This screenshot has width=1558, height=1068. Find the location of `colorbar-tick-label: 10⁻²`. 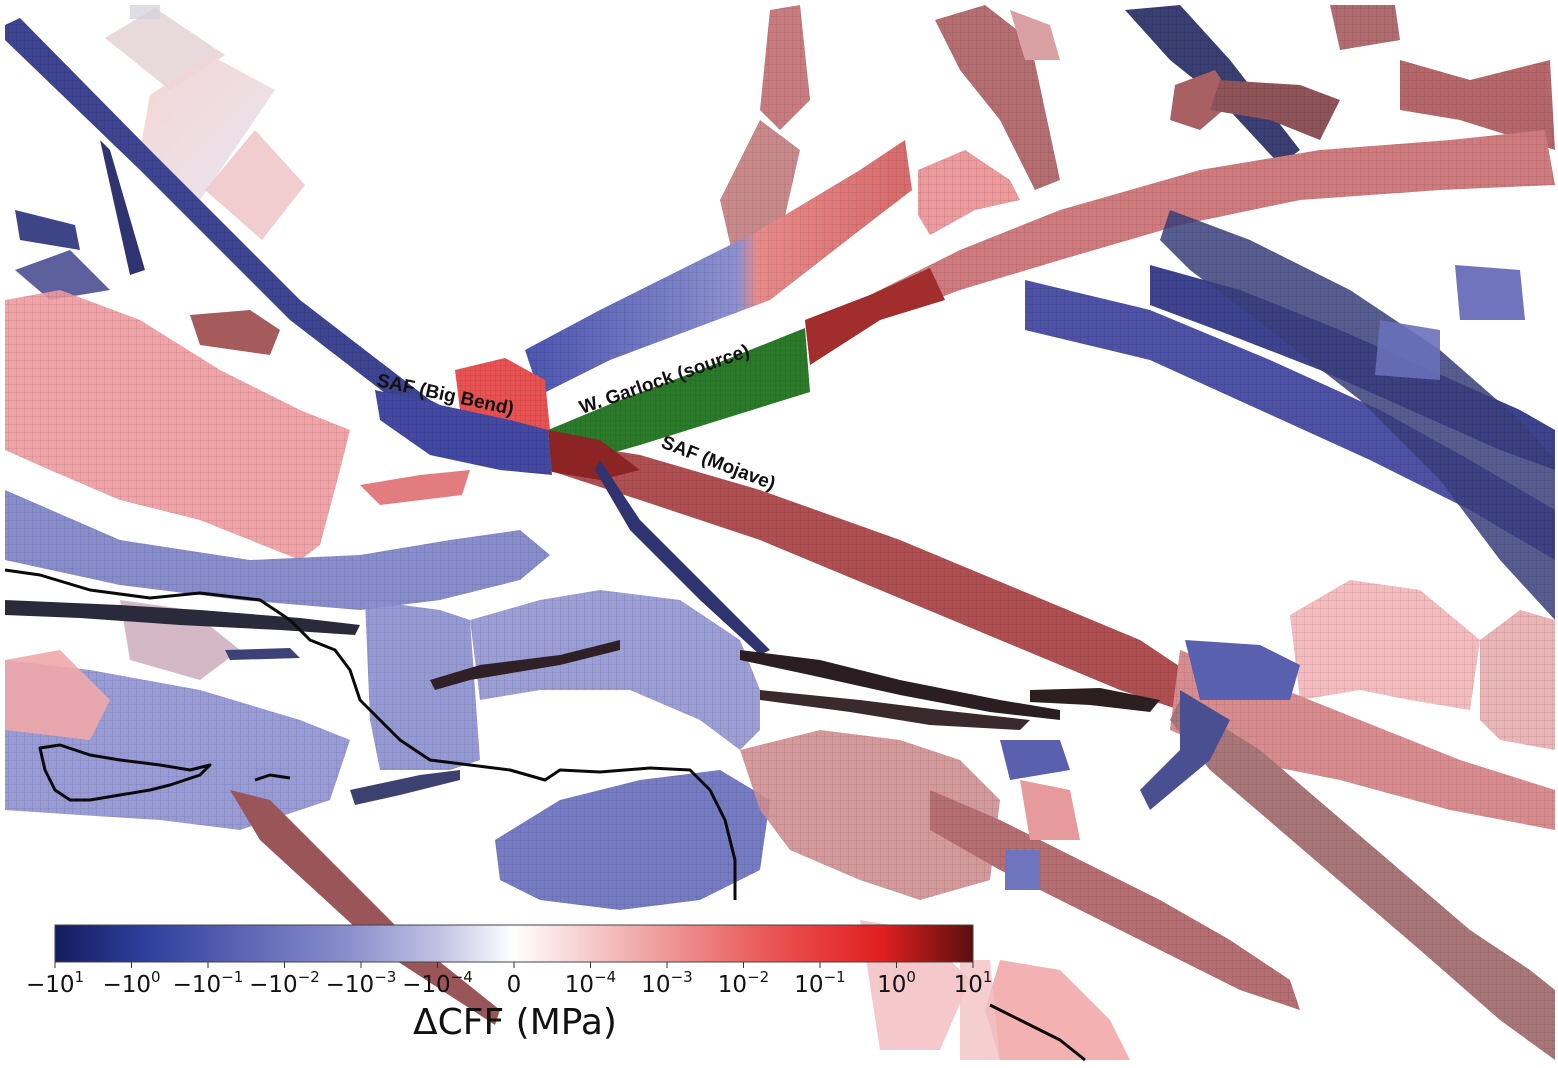

colorbar-tick-label: 10⁻² is located at coordinates (743, 983).